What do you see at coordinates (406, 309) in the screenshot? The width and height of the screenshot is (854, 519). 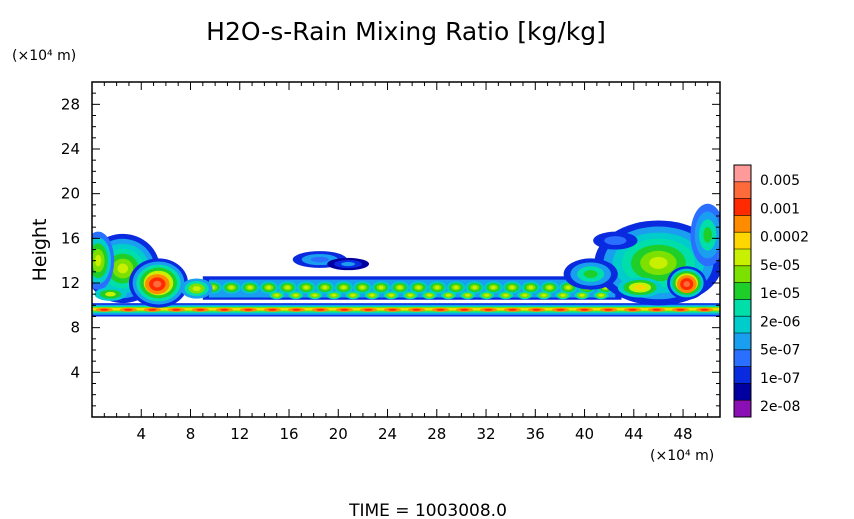 I see `precip-layer` at bounding box center [406, 309].